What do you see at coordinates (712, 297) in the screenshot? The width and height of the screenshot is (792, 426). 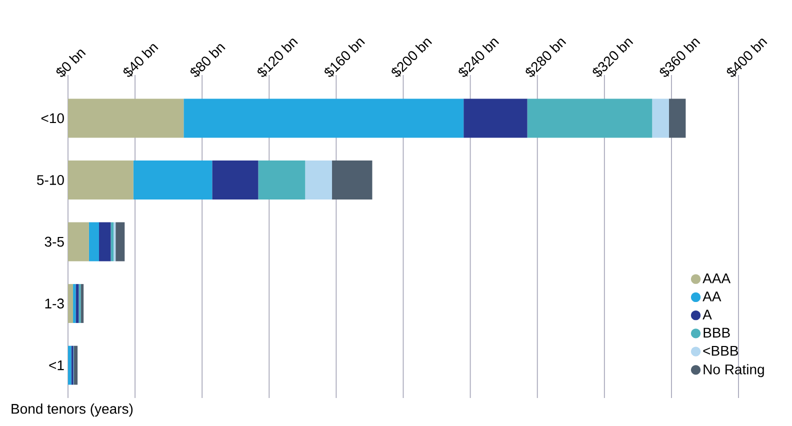 I see `legend-label: AA` at bounding box center [712, 297].